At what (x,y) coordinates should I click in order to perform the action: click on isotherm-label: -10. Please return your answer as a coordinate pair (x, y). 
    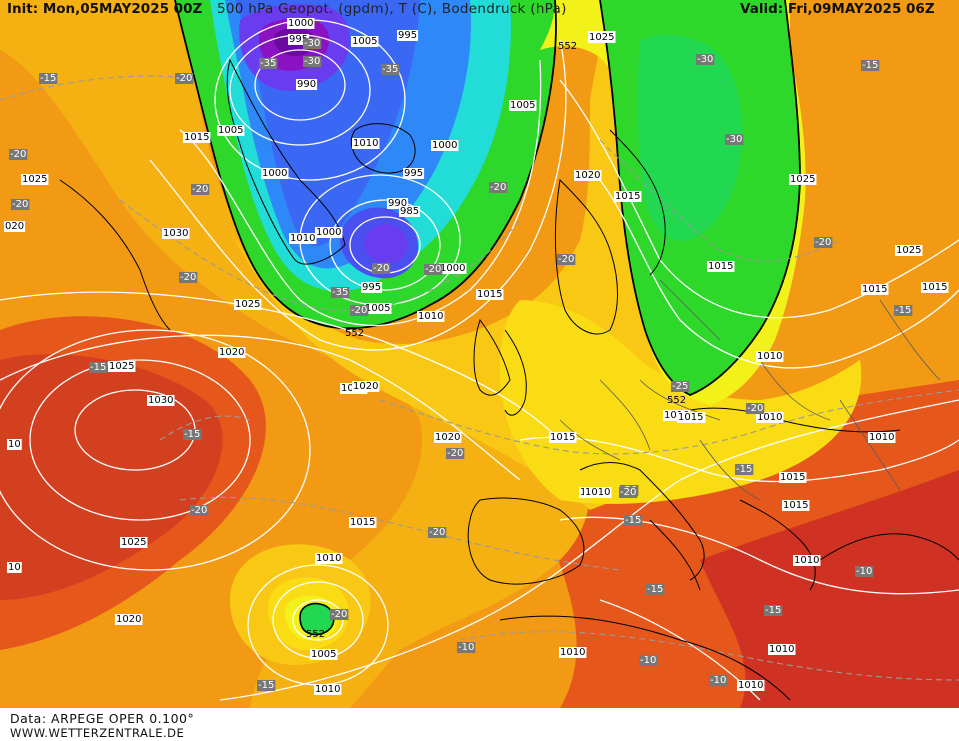
    Looking at the image, I should click on (864, 571).